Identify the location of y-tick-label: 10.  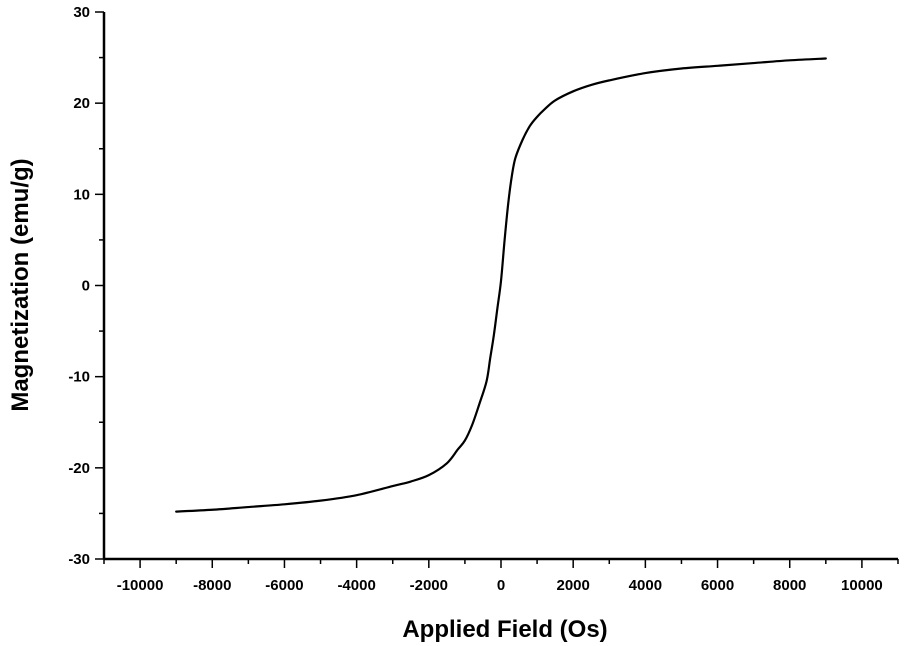
(81, 194).